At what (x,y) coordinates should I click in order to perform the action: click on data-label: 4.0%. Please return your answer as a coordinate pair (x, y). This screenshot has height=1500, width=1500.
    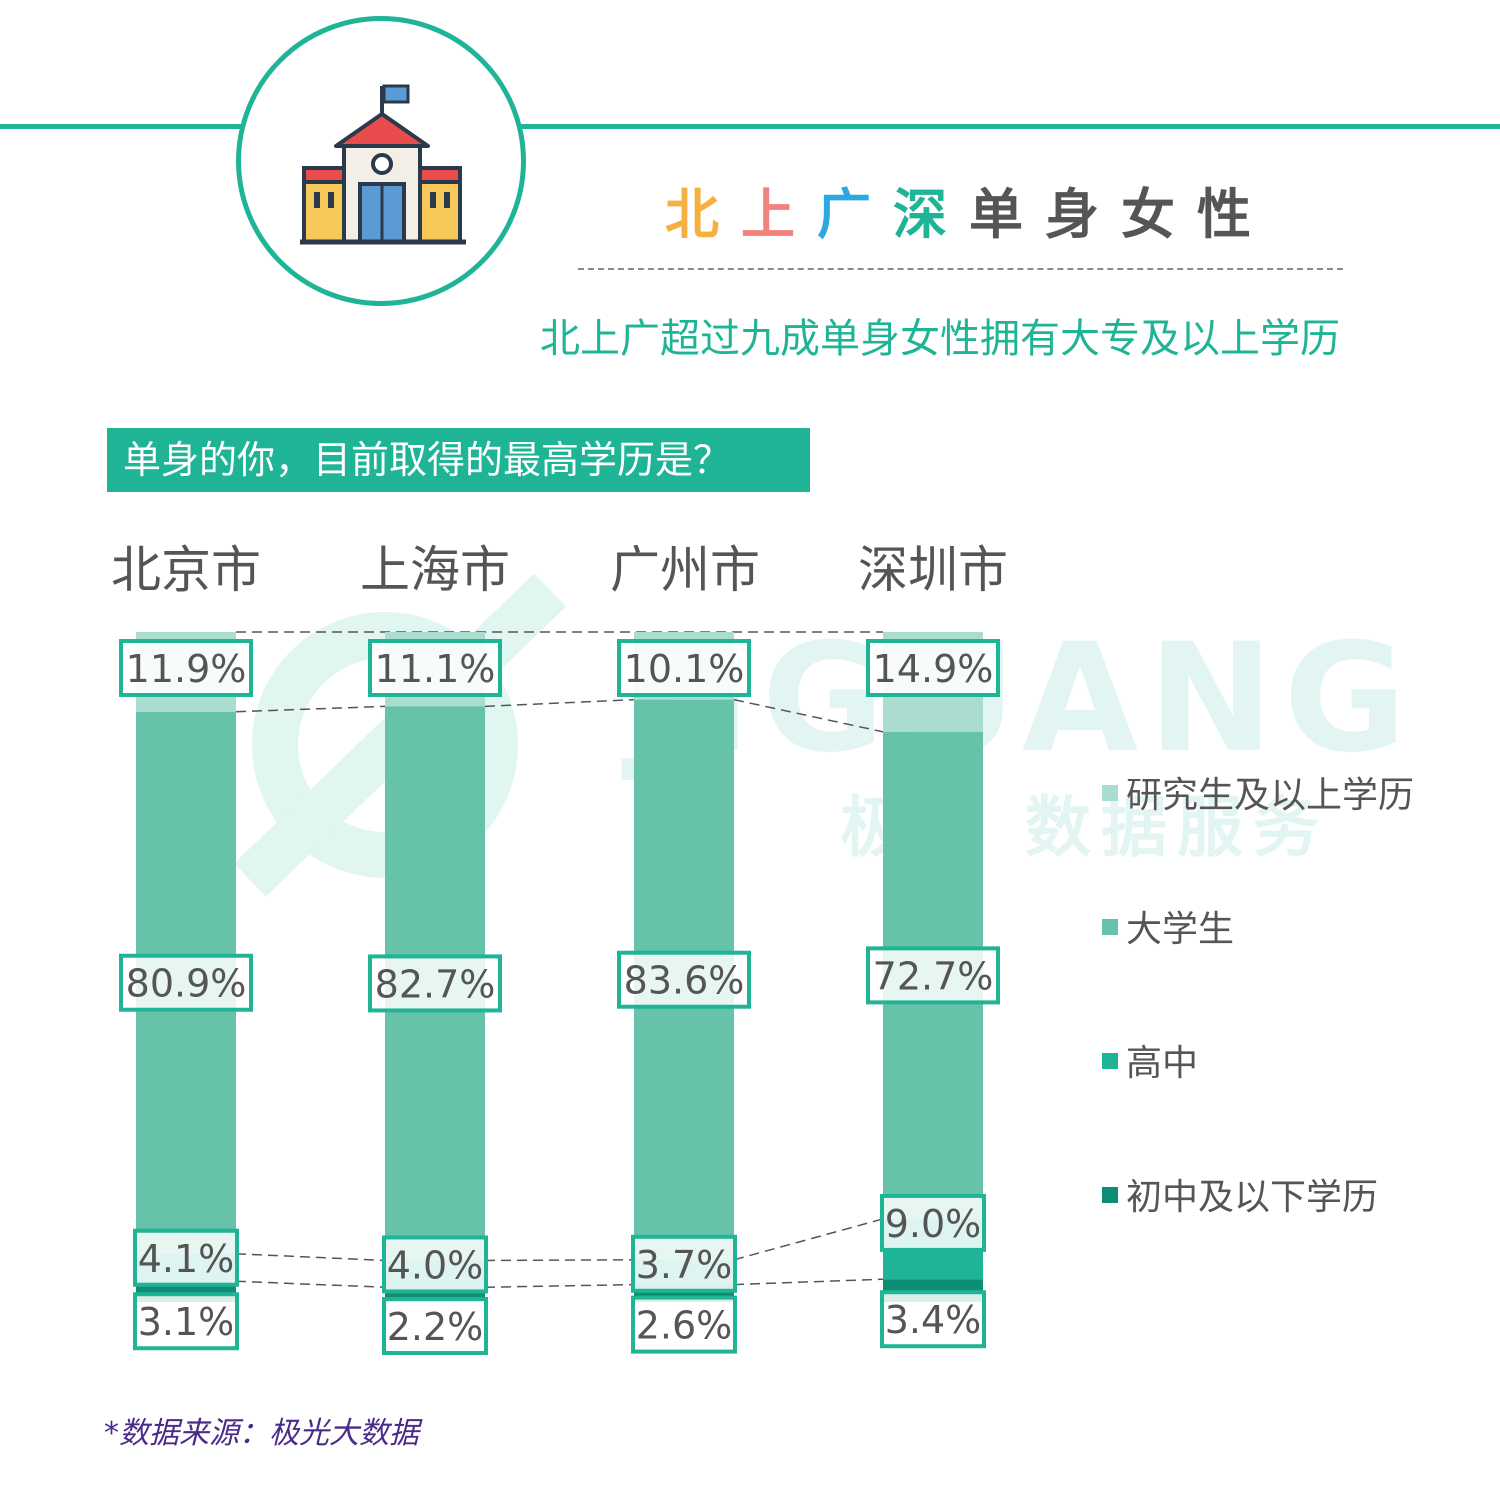
    Looking at the image, I should click on (435, 1264).